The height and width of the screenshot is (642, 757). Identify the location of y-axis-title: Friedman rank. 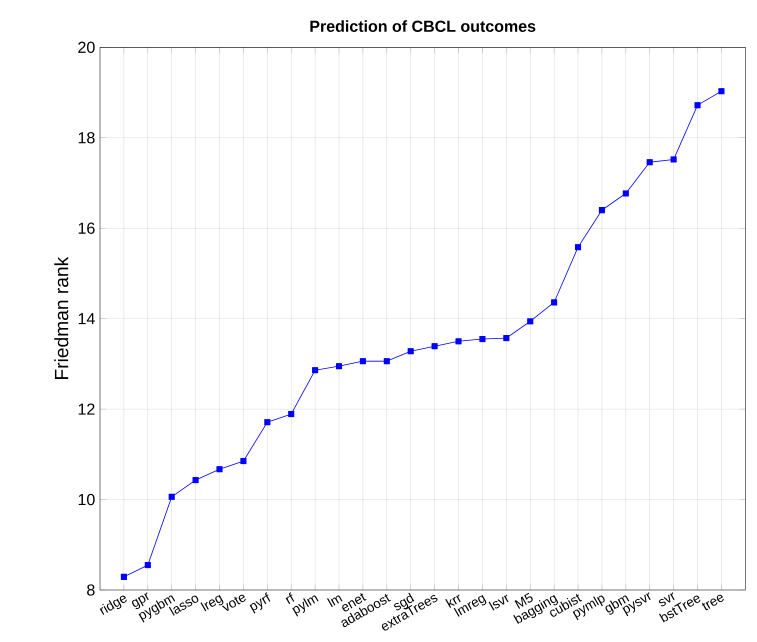
(61, 317).